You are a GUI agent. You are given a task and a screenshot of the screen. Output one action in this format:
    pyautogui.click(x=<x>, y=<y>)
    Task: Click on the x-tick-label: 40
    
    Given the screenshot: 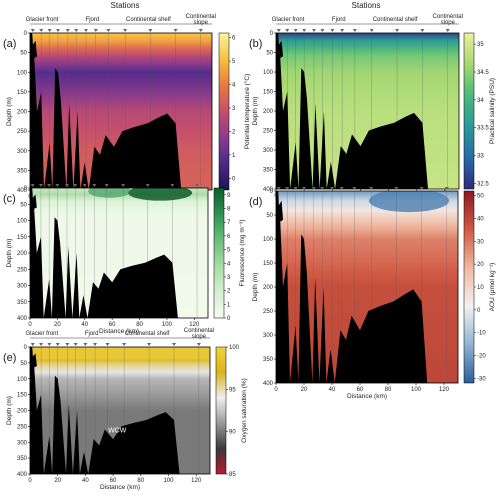 What is the action you would take?
    pyautogui.click(x=85, y=481)
    